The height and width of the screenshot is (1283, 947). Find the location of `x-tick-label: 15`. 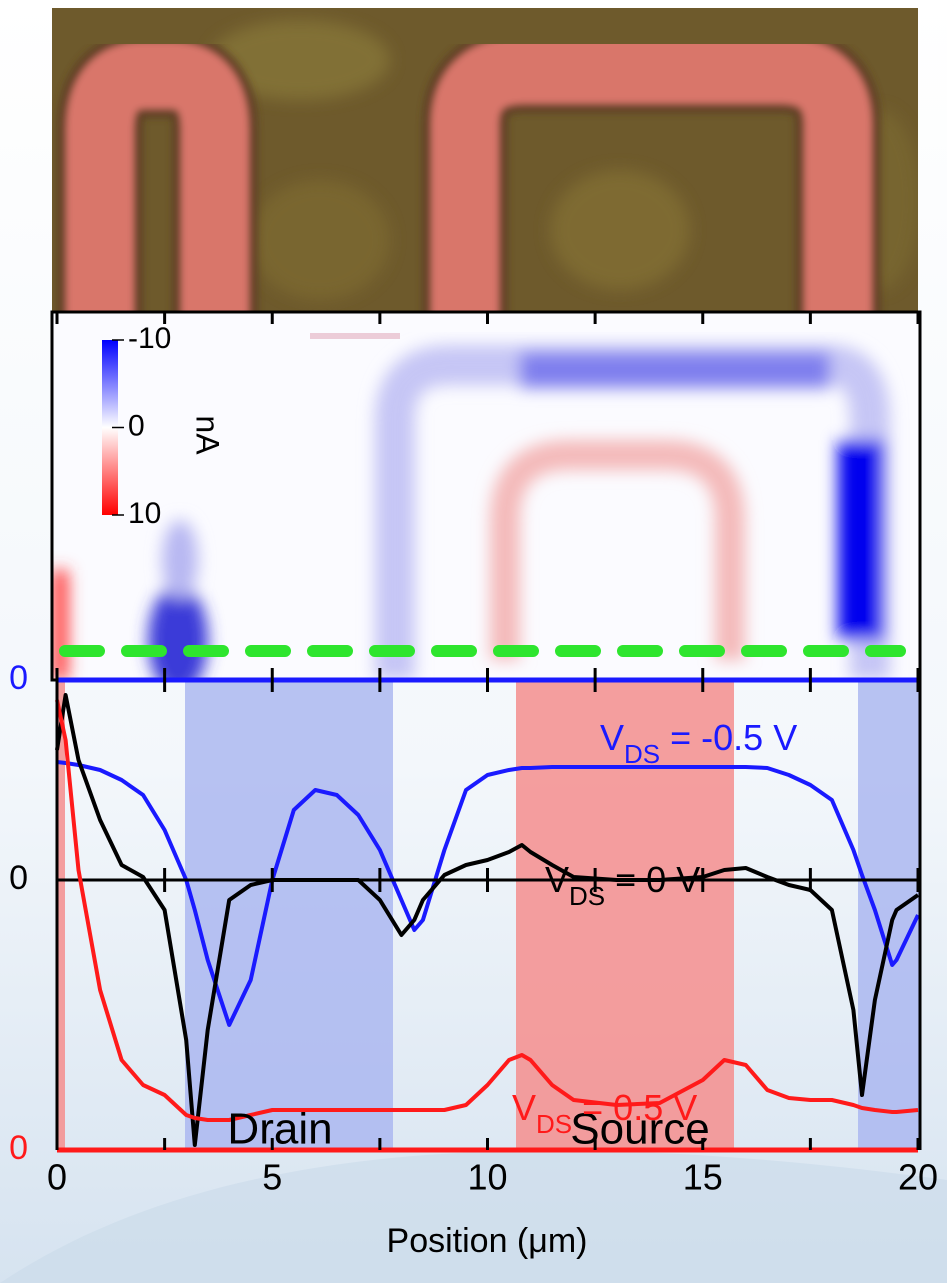

x-tick-label: 15 is located at coordinates (703, 1177).